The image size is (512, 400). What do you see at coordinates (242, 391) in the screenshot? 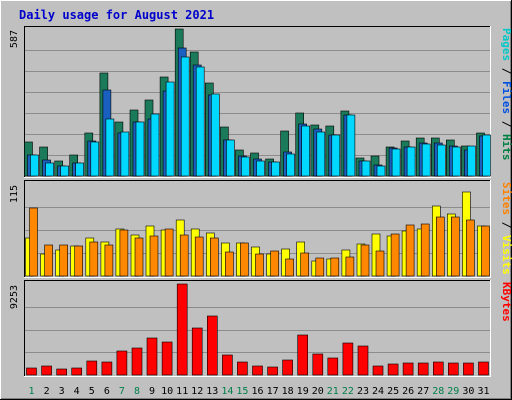
I see `x-tick-label: 15` at bounding box center [242, 391].